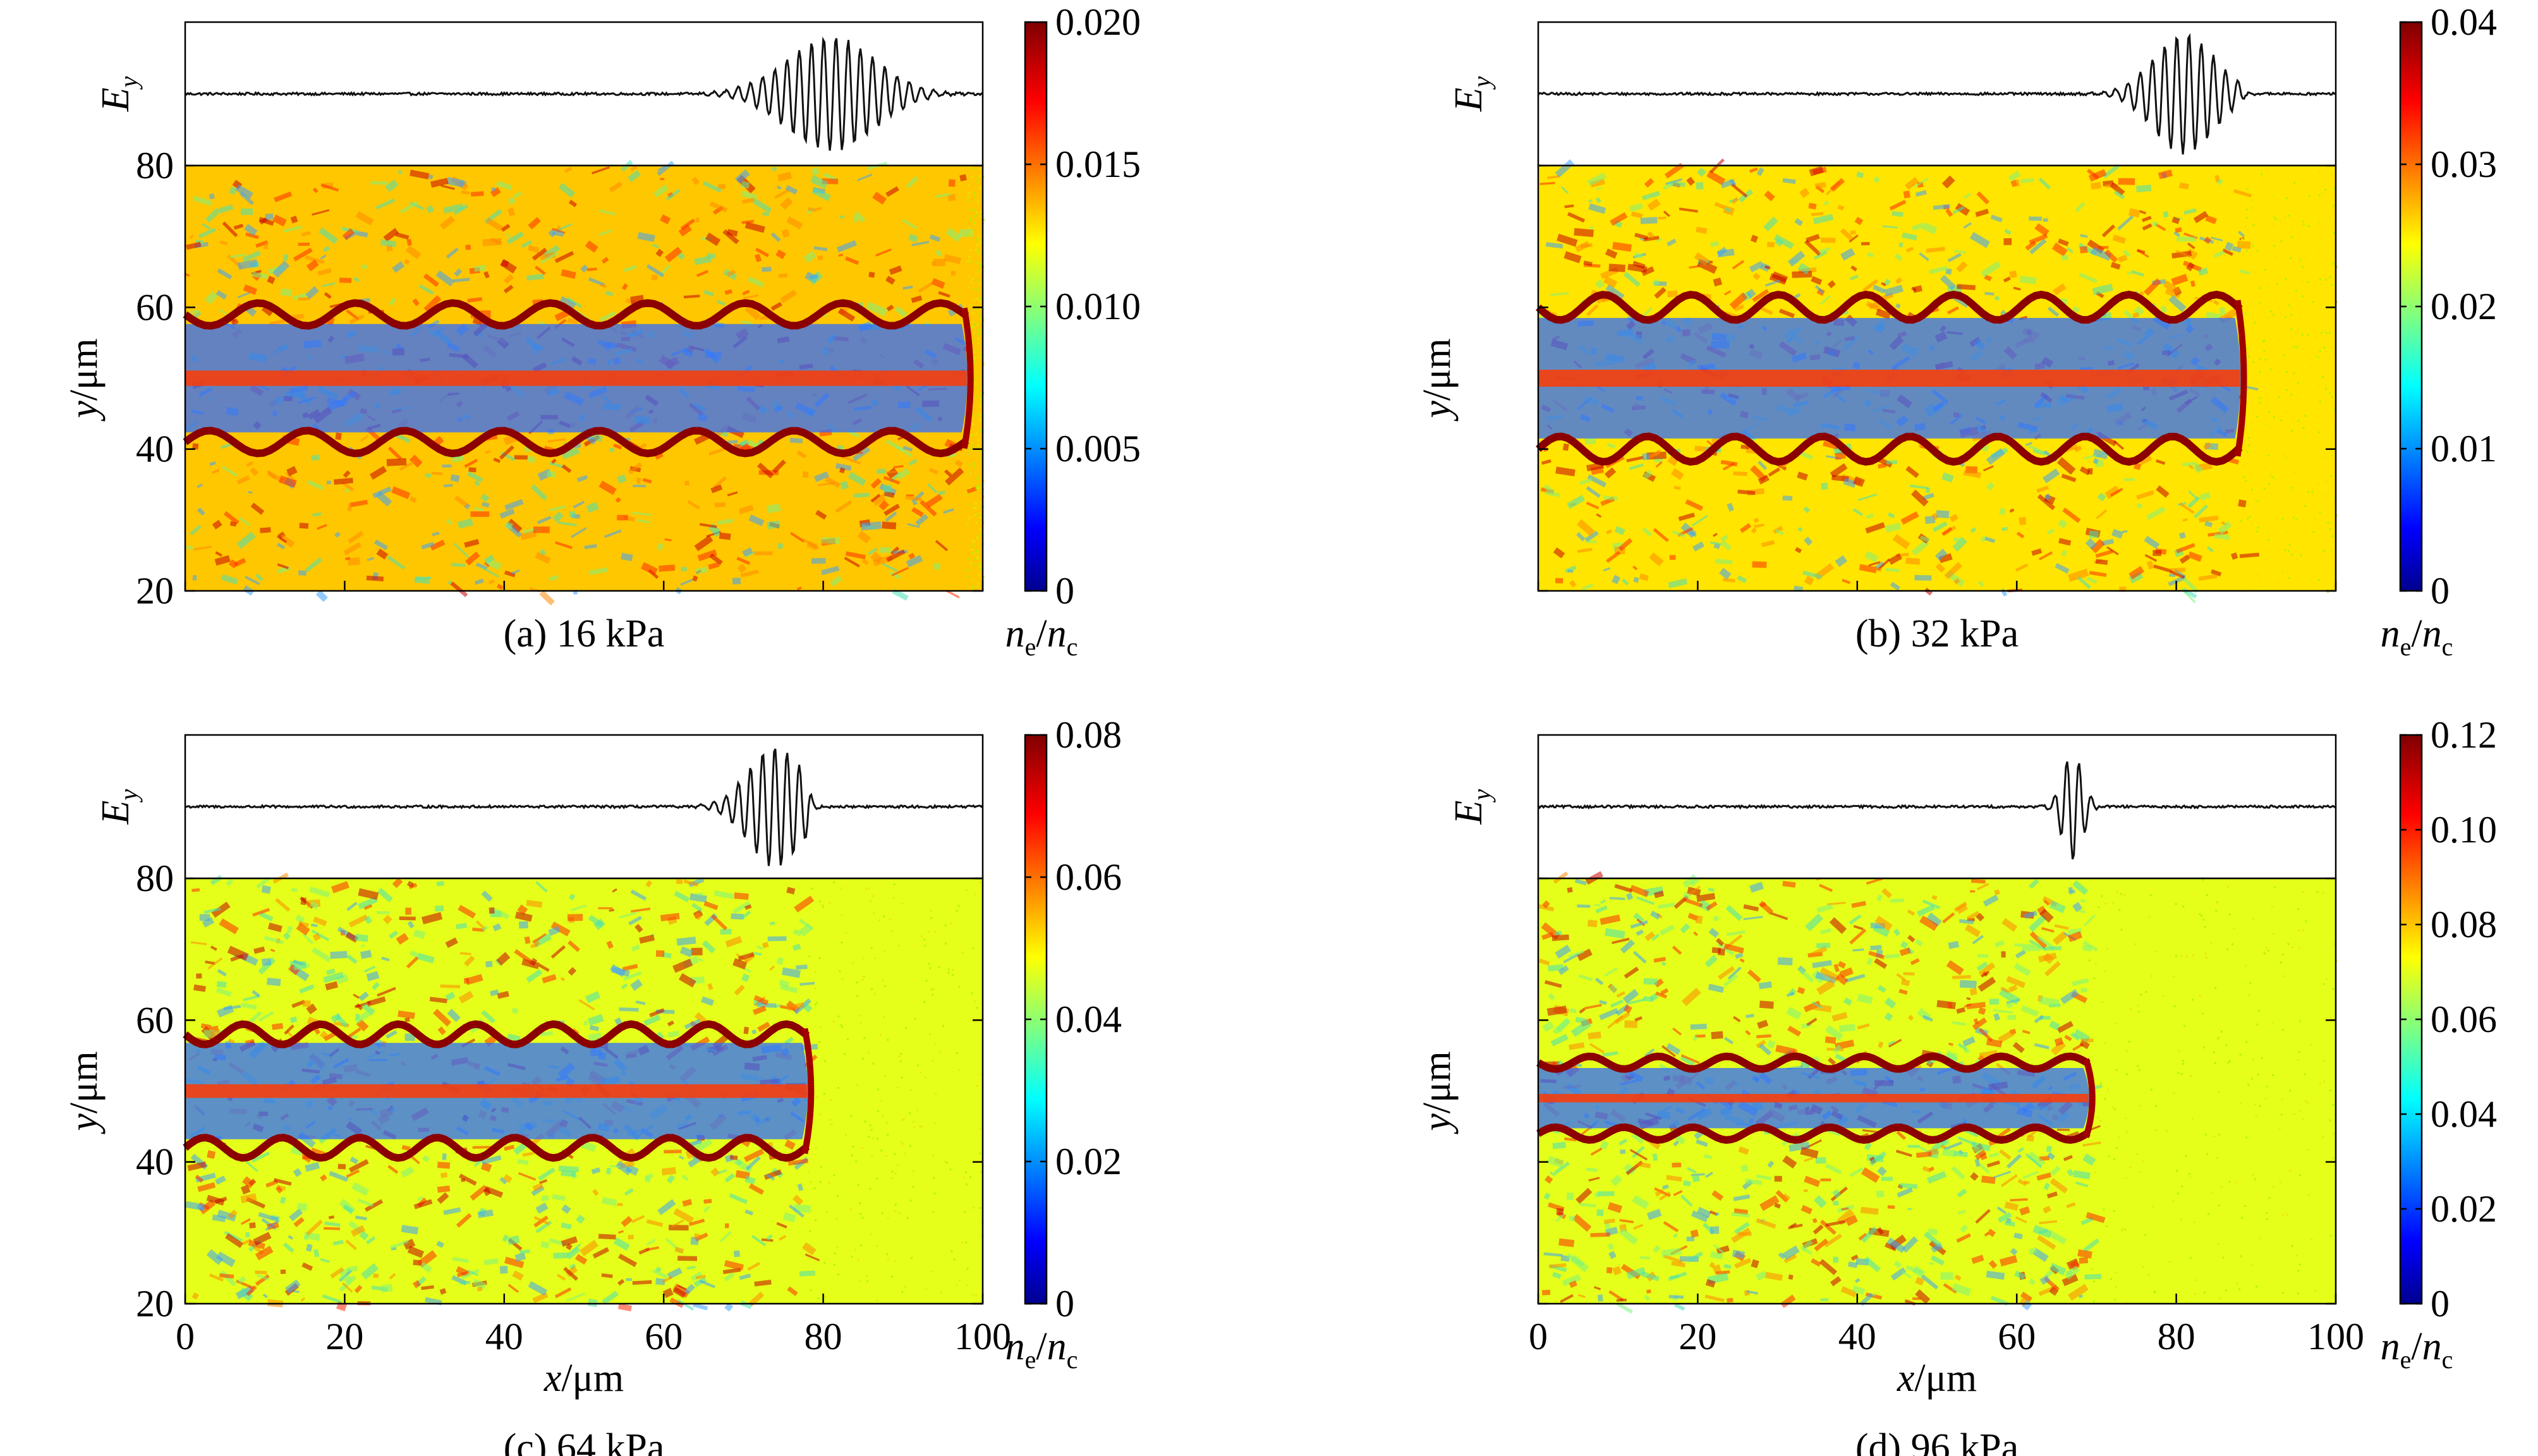  I want to click on channel-upper-wall, so click(1813, 1062).